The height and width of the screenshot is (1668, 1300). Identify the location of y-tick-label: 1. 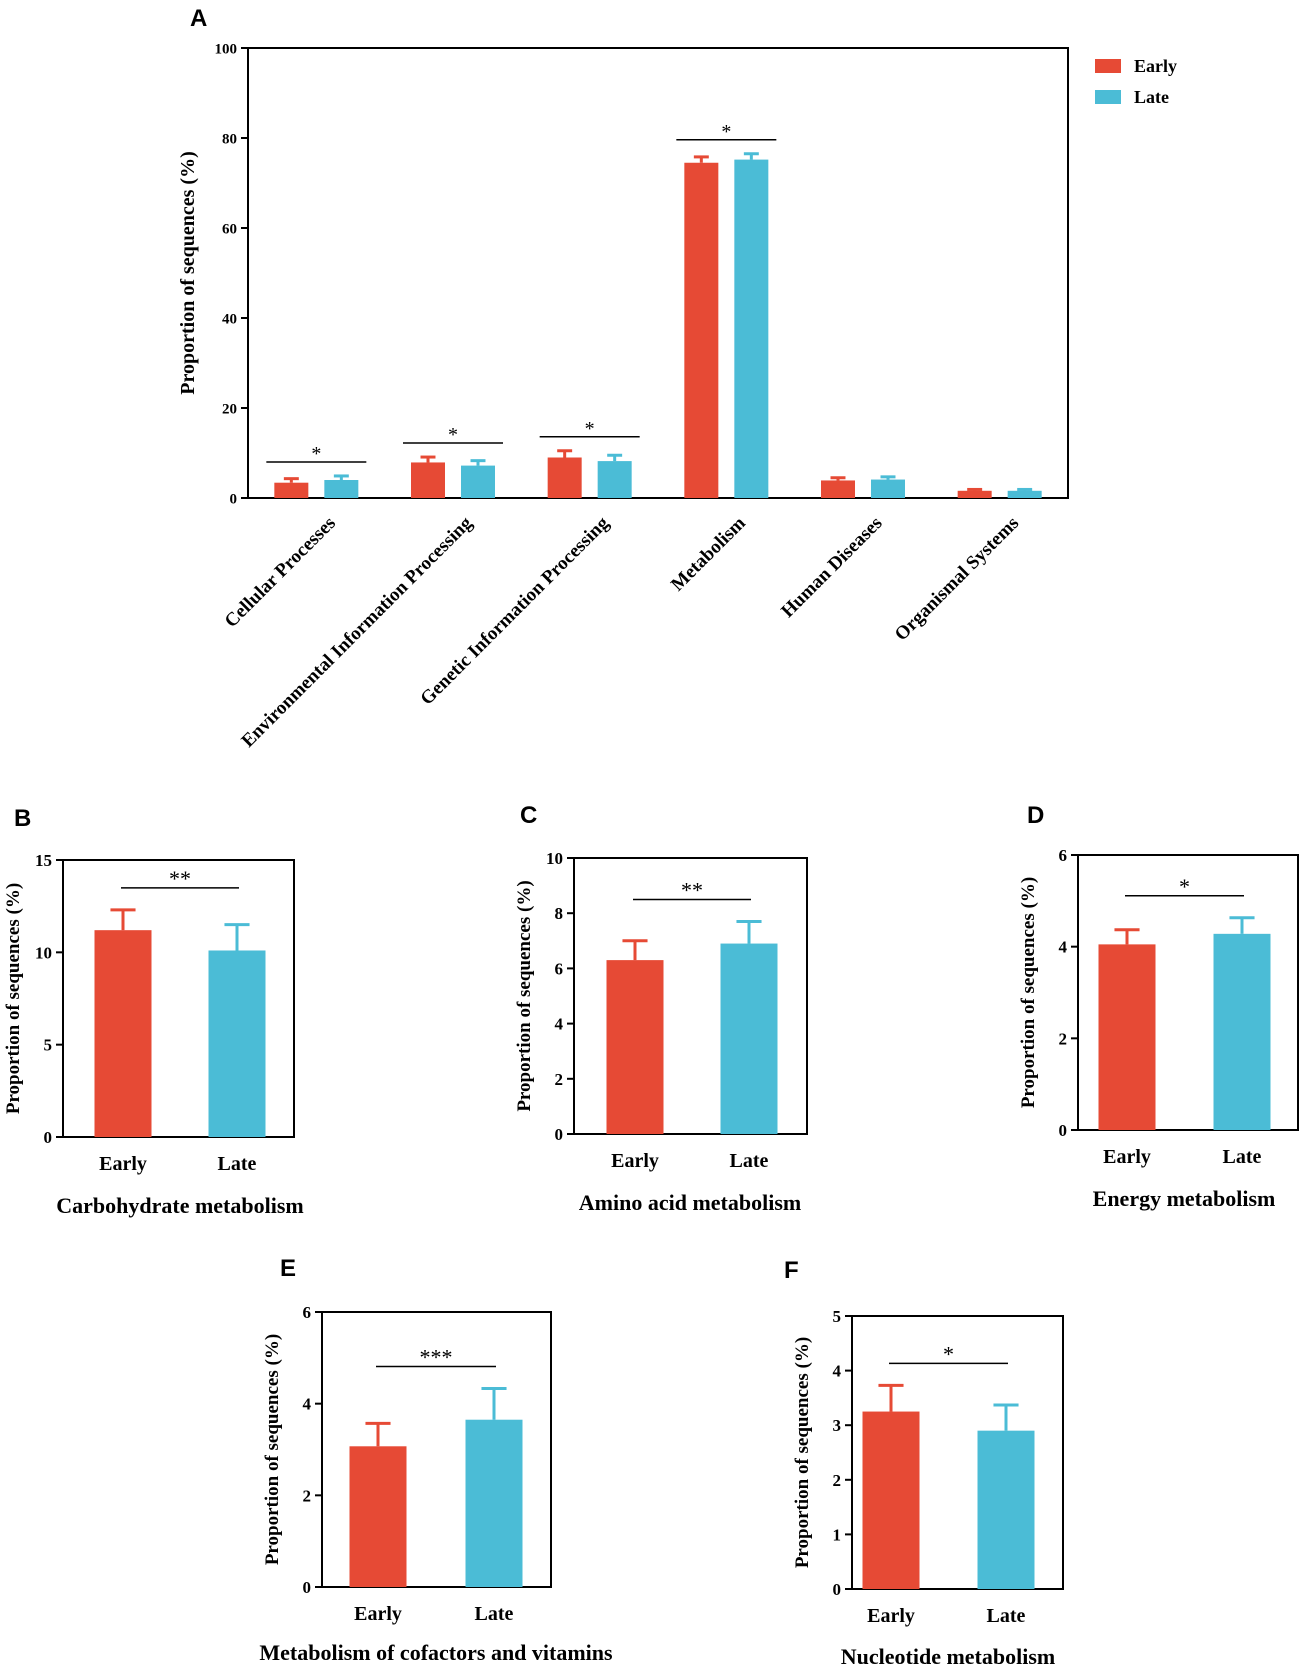
(837, 1534).